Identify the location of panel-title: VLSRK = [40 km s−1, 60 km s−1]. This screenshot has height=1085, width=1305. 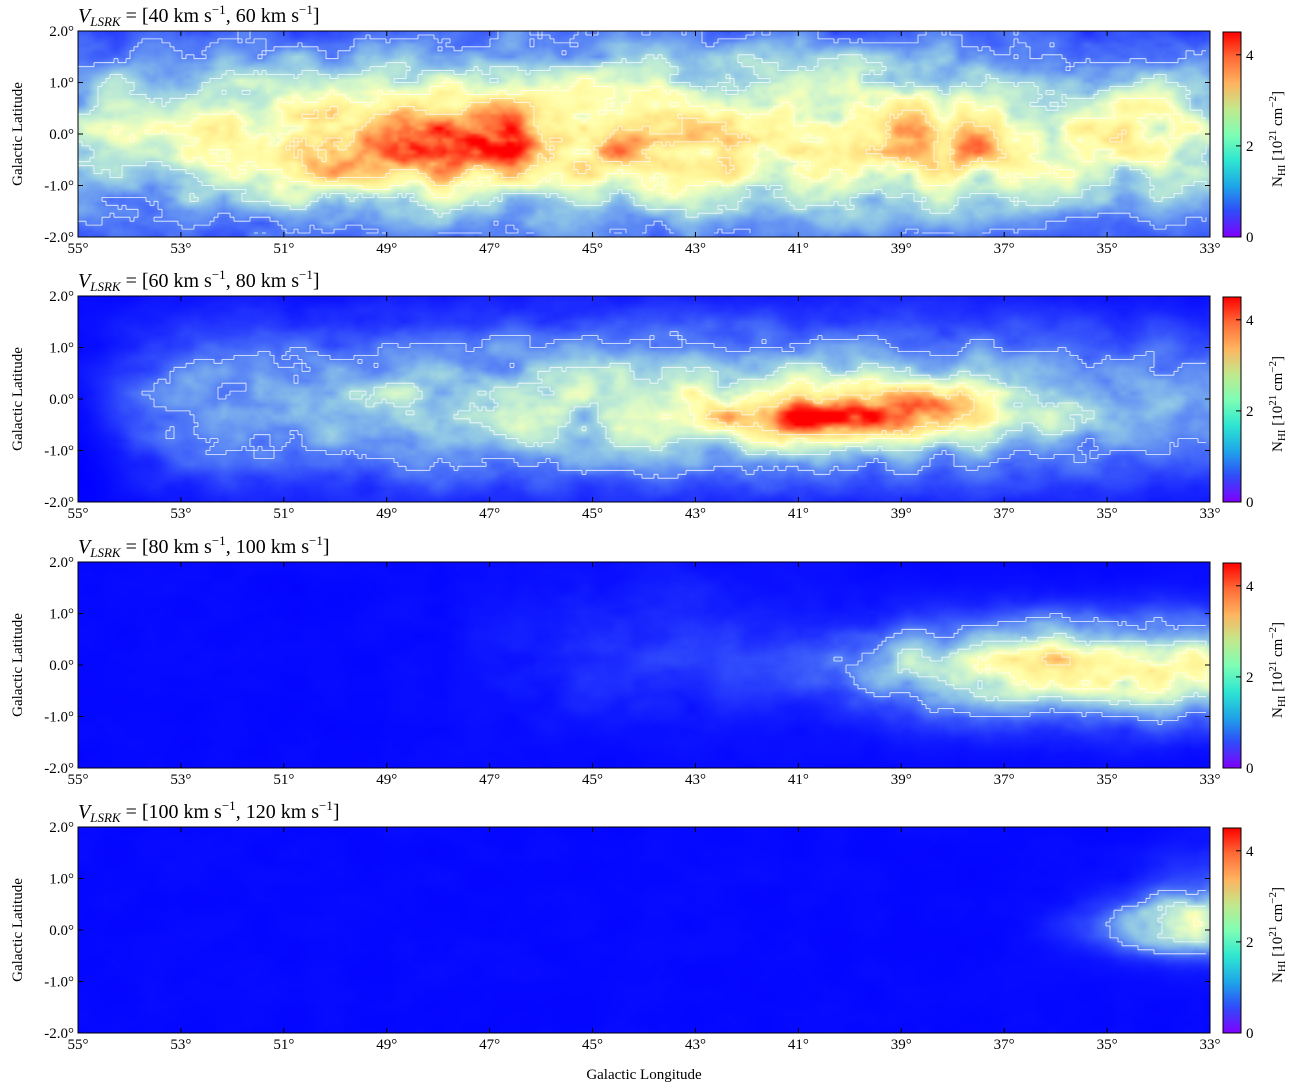
(199, 15).